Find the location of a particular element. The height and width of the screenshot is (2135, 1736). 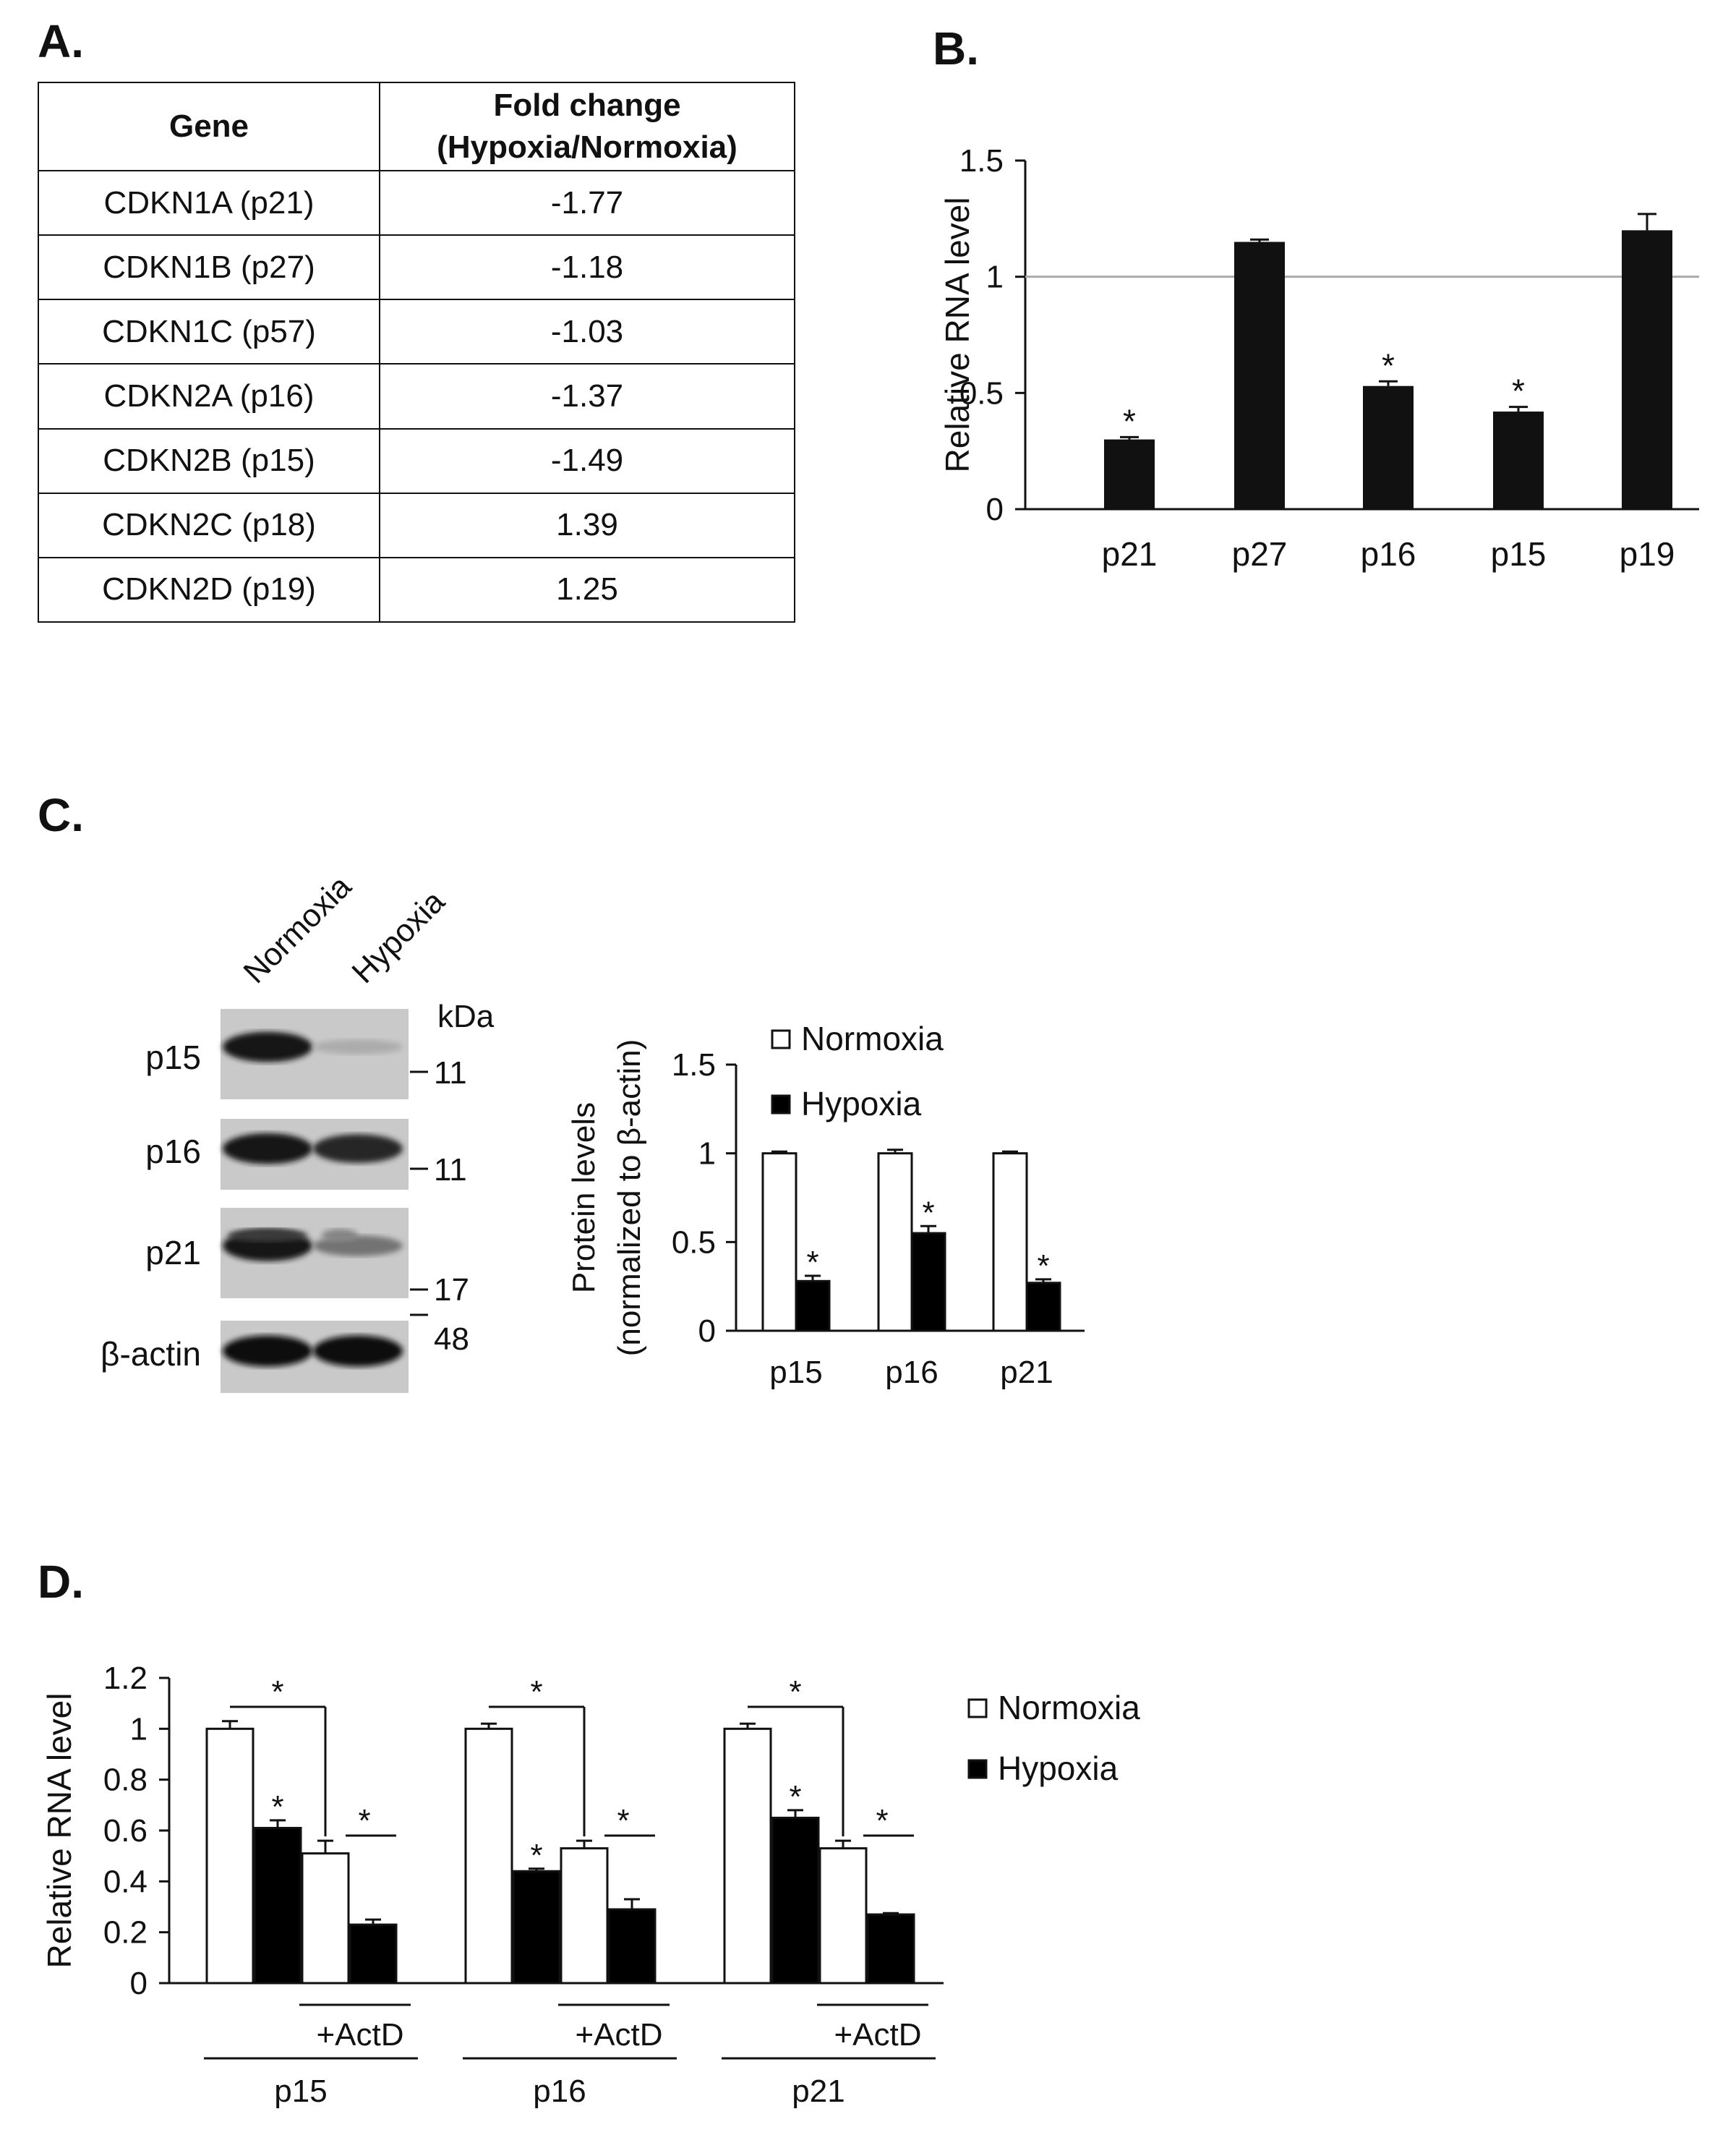

bar-p16-normoxia_actd is located at coordinates (584, 1916).